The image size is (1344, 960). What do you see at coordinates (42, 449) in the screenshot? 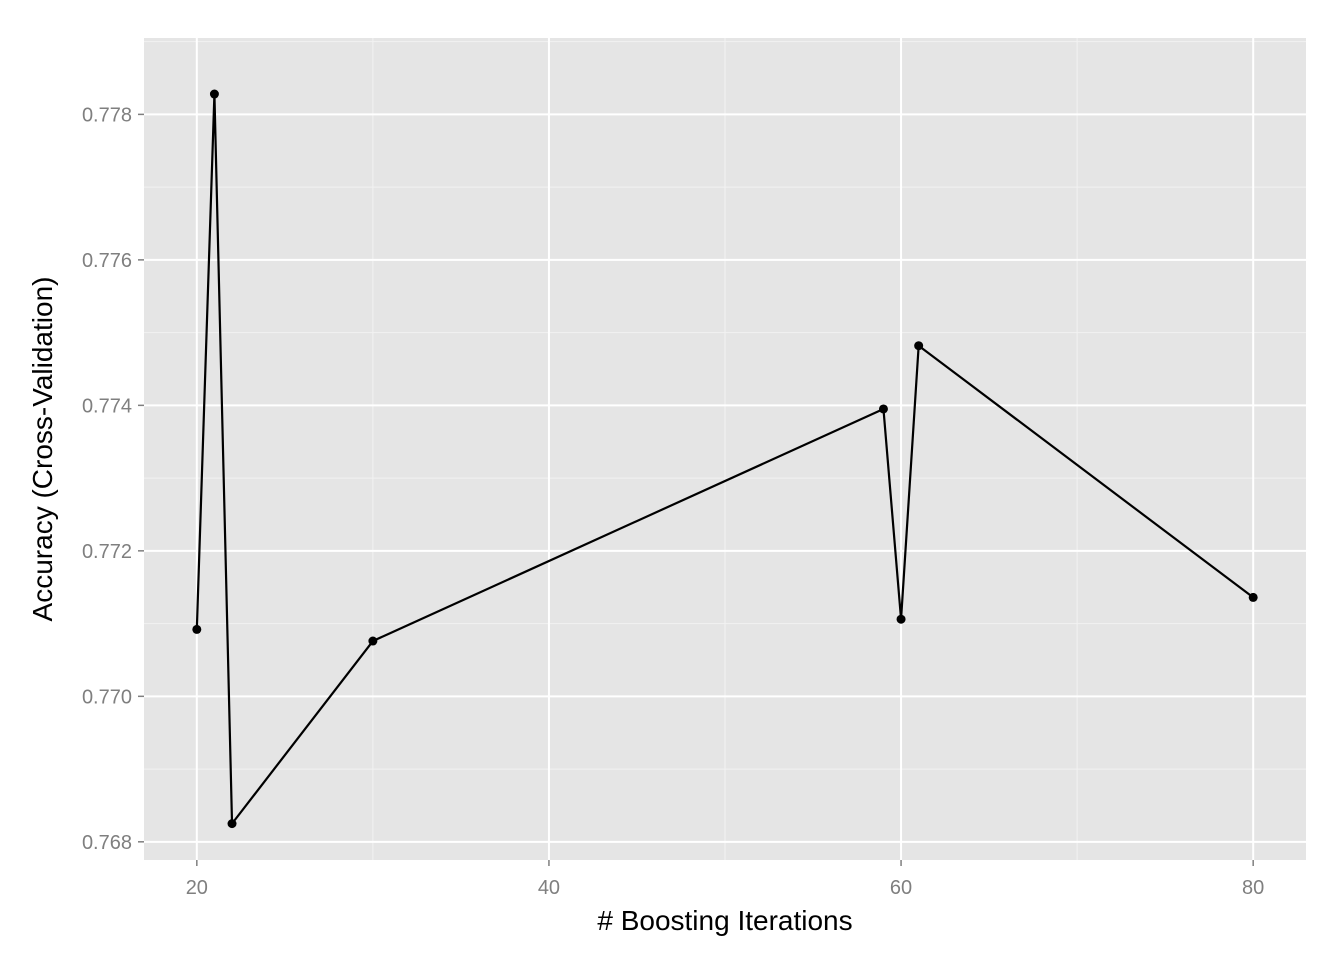
I see `y-axis-title: Accuracy (Cross-Validation)` at bounding box center [42, 449].